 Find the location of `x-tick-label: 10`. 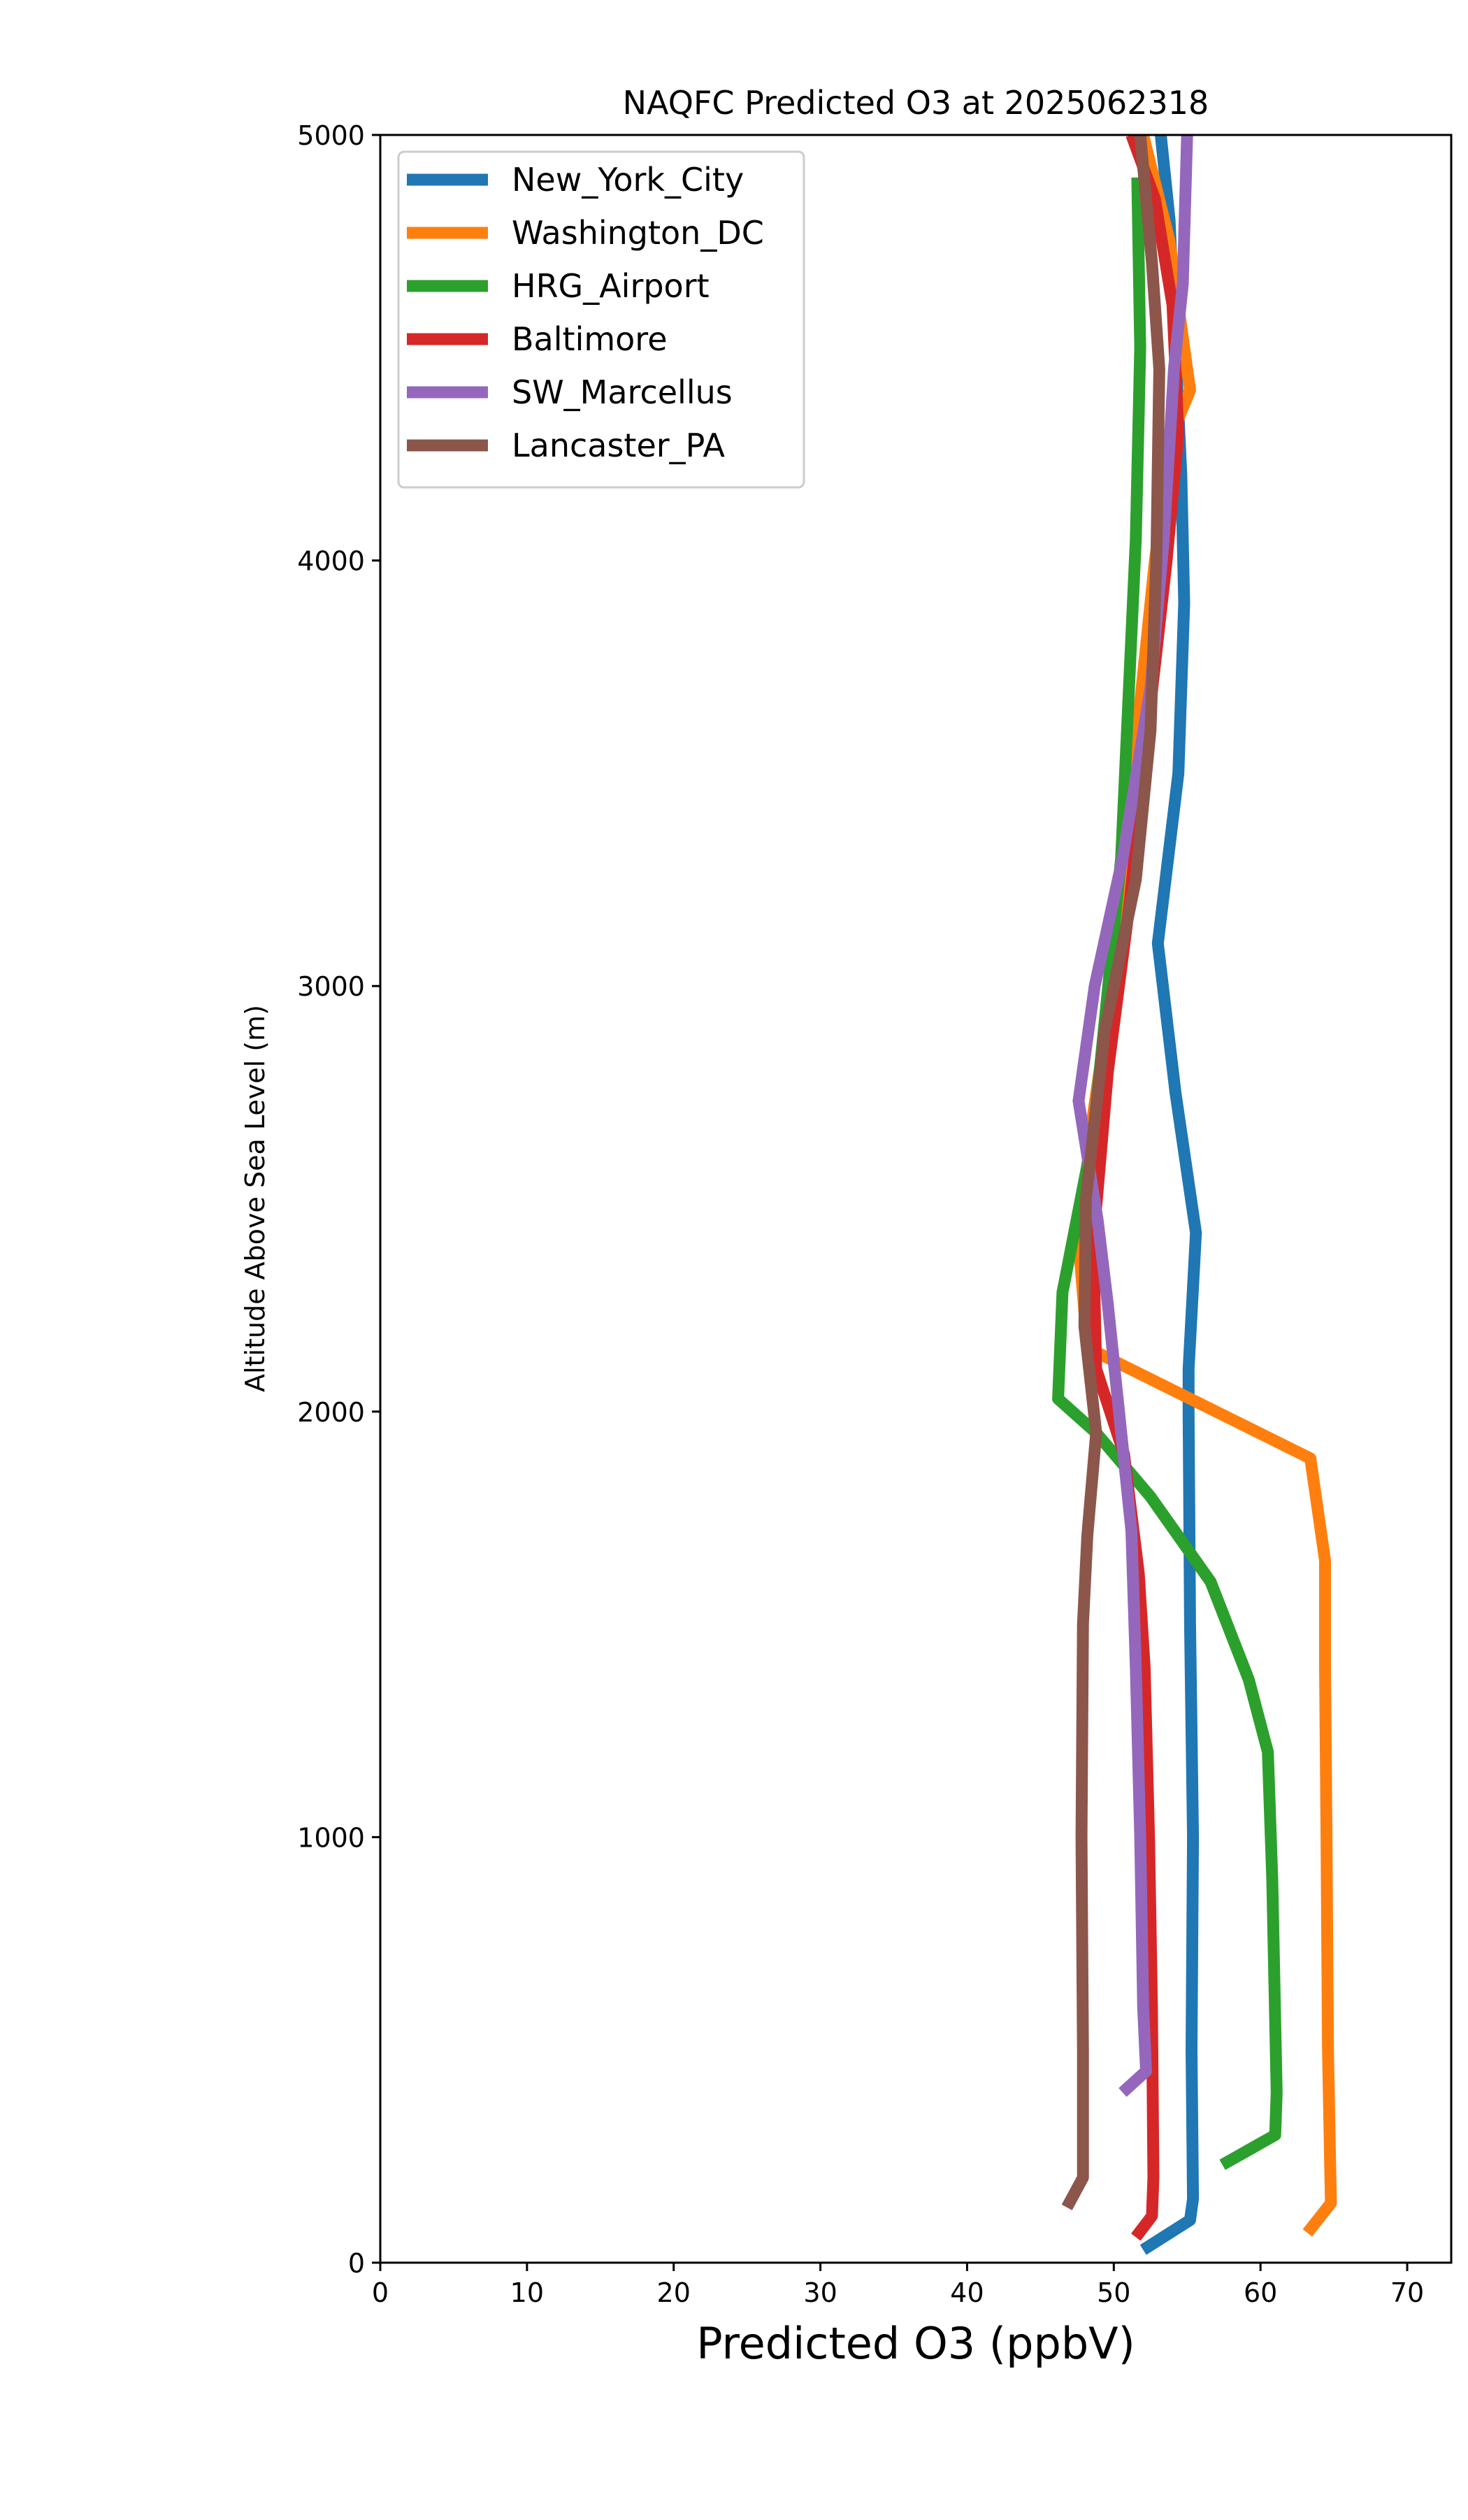

x-tick-label: 10 is located at coordinates (527, 2292).